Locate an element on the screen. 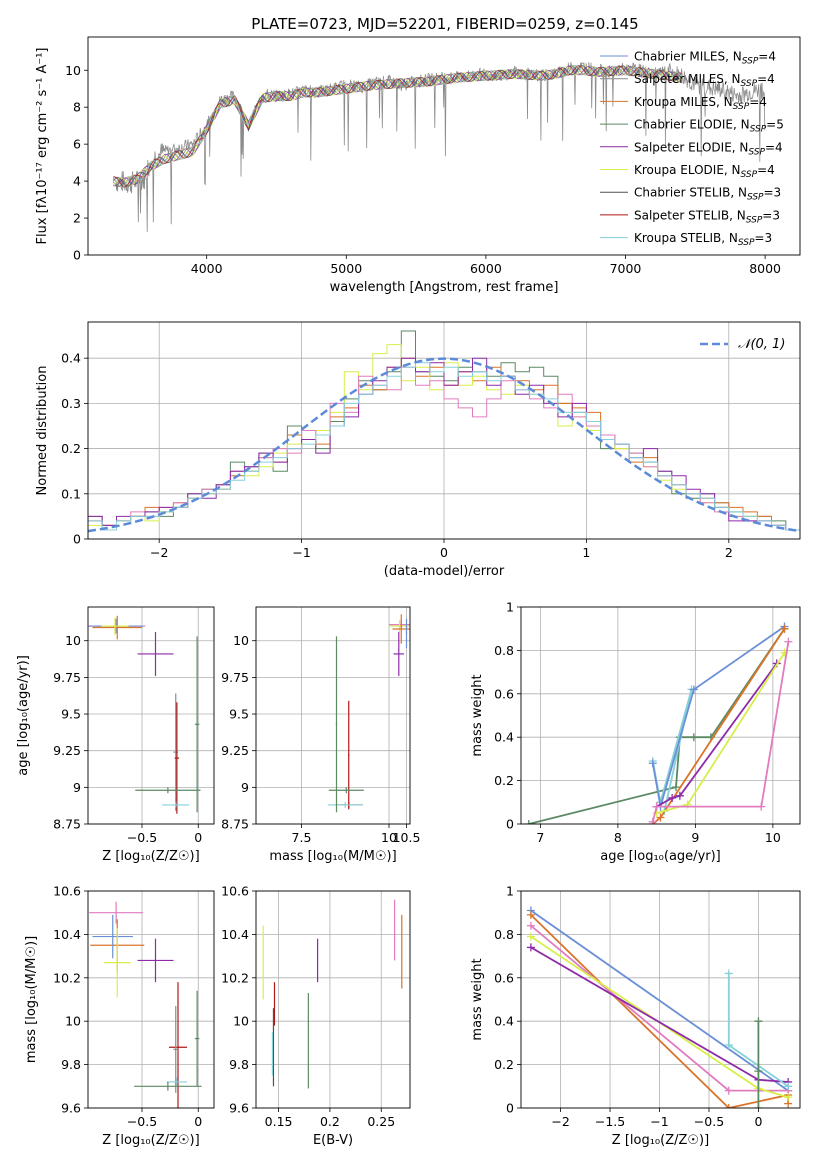 The width and height of the screenshot is (819, 1174). legend-label-count: =5 is located at coordinates (775, 125).